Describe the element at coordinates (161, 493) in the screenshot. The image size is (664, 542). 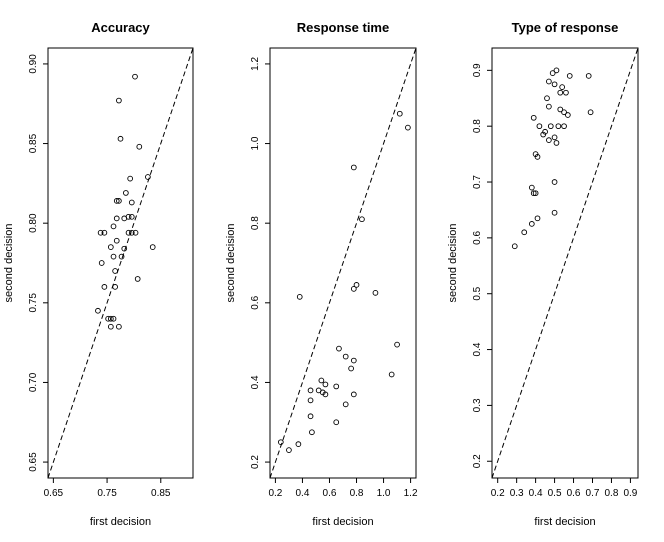
I see `x-tick-label: 0.85` at that location.